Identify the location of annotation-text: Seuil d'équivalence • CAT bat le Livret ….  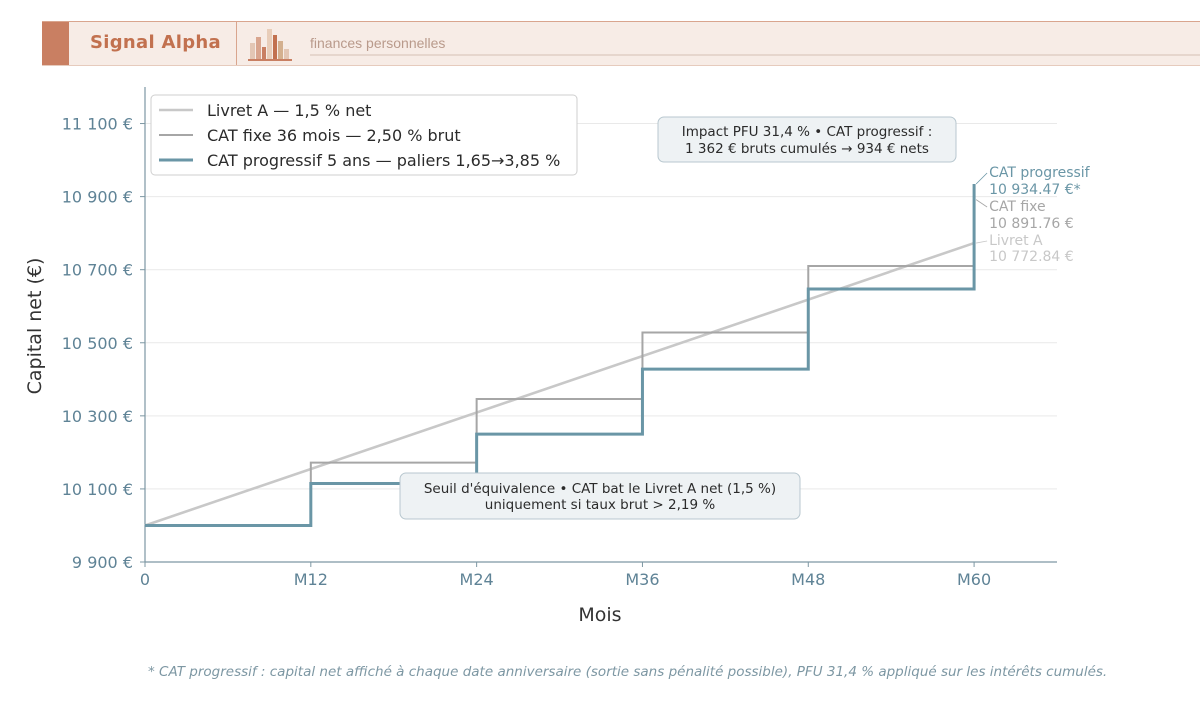
(600, 489).